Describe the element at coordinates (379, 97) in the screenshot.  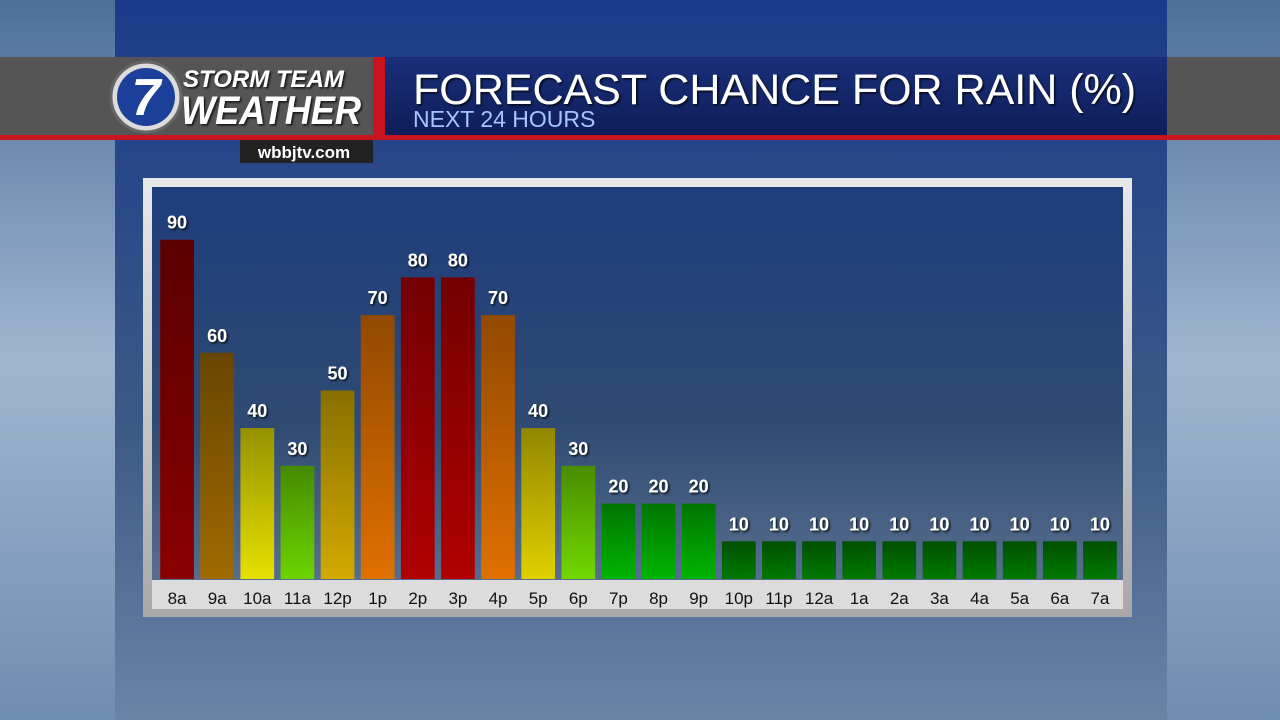
I see `header-divider` at that location.